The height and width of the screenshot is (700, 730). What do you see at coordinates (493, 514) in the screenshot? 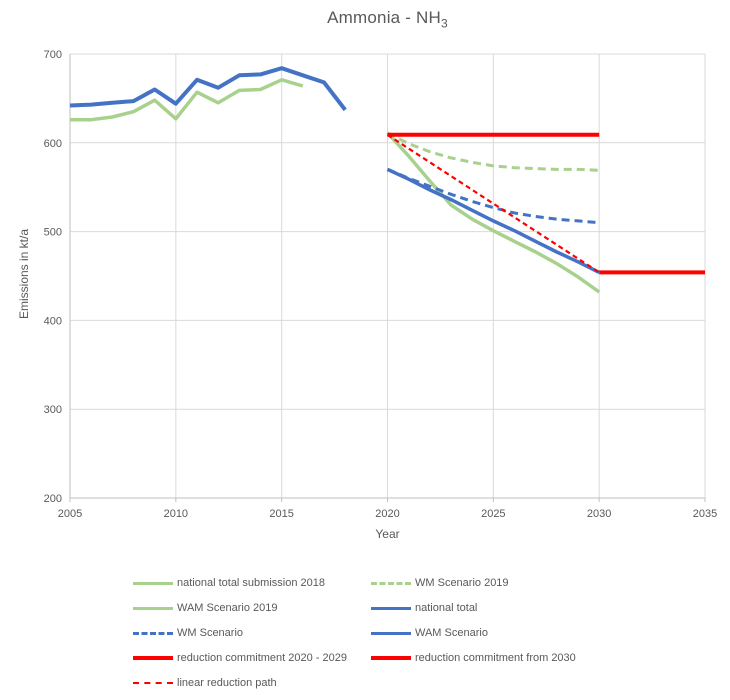
I see `x-tick-label: 2025` at bounding box center [493, 514].